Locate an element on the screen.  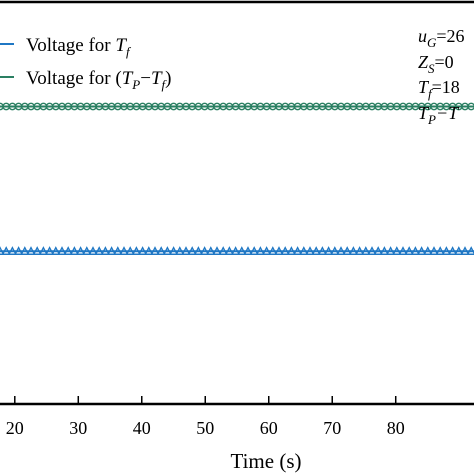
x-tick-label-70: 70 is located at coordinates (332, 428).